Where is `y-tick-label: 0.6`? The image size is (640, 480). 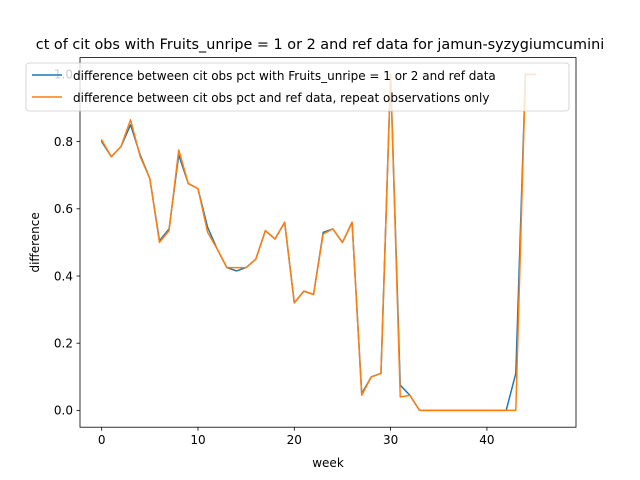
y-tick-label: 0.6 is located at coordinates (63, 209).